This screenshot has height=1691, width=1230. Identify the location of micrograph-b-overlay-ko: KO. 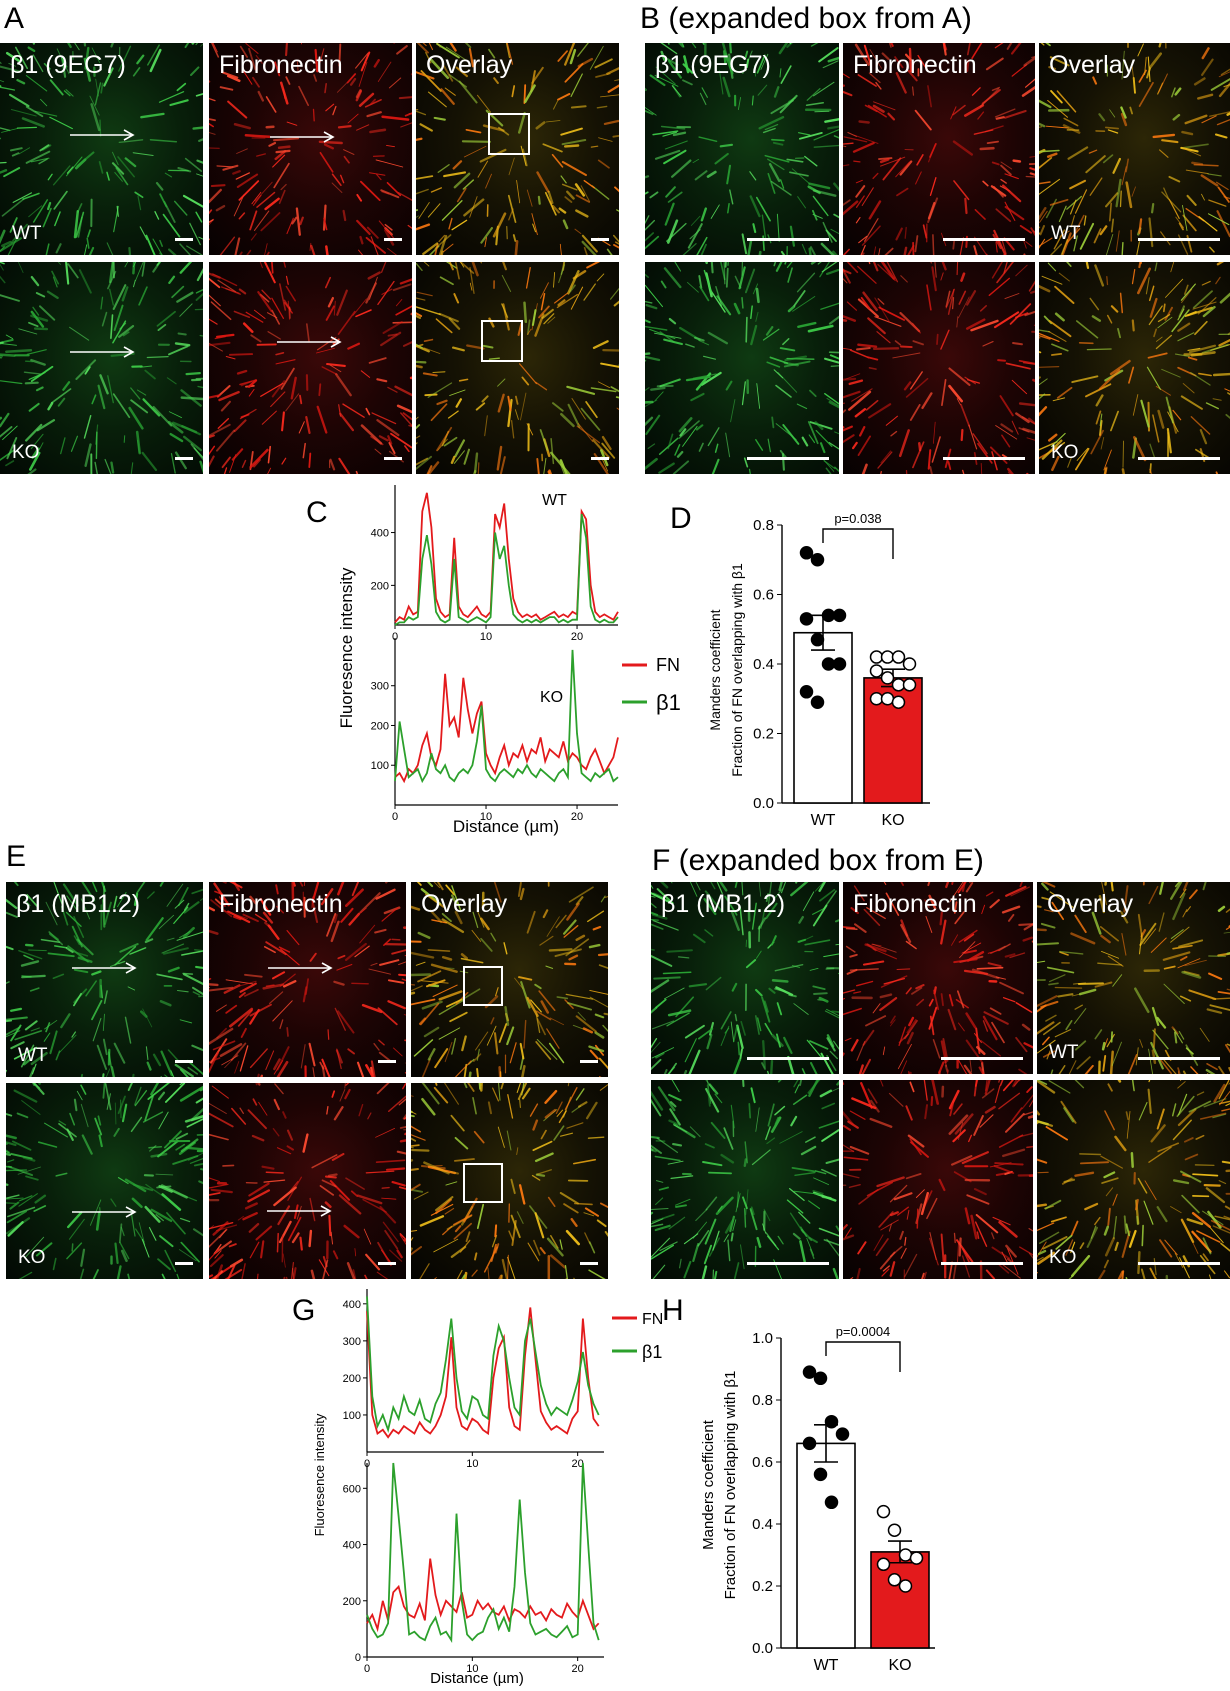
(1134, 368).